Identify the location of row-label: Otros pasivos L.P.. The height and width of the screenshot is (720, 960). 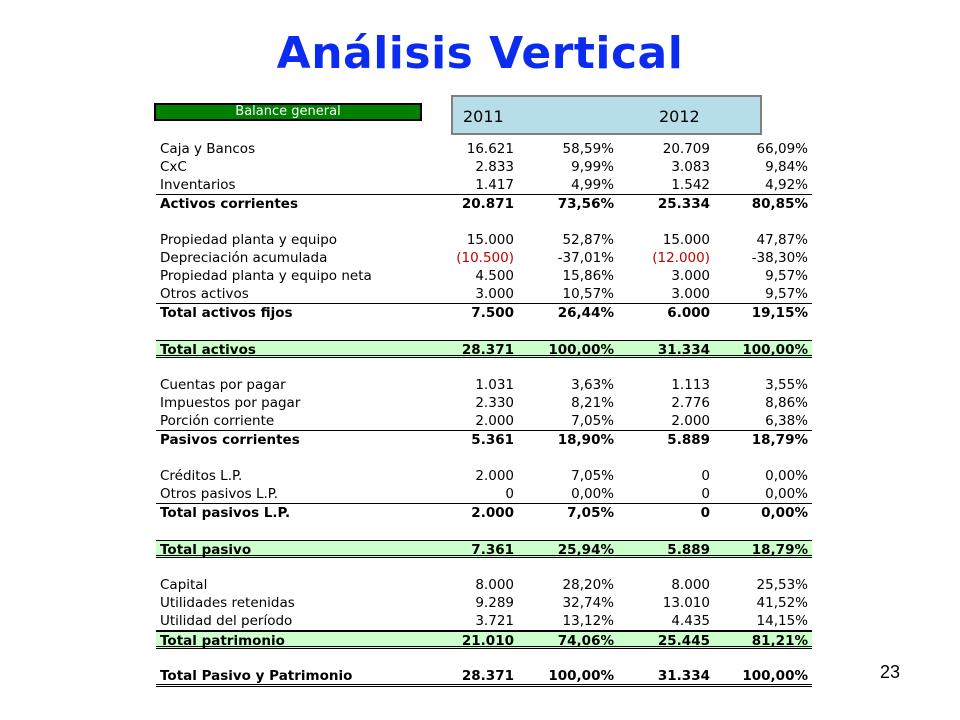
(219, 494).